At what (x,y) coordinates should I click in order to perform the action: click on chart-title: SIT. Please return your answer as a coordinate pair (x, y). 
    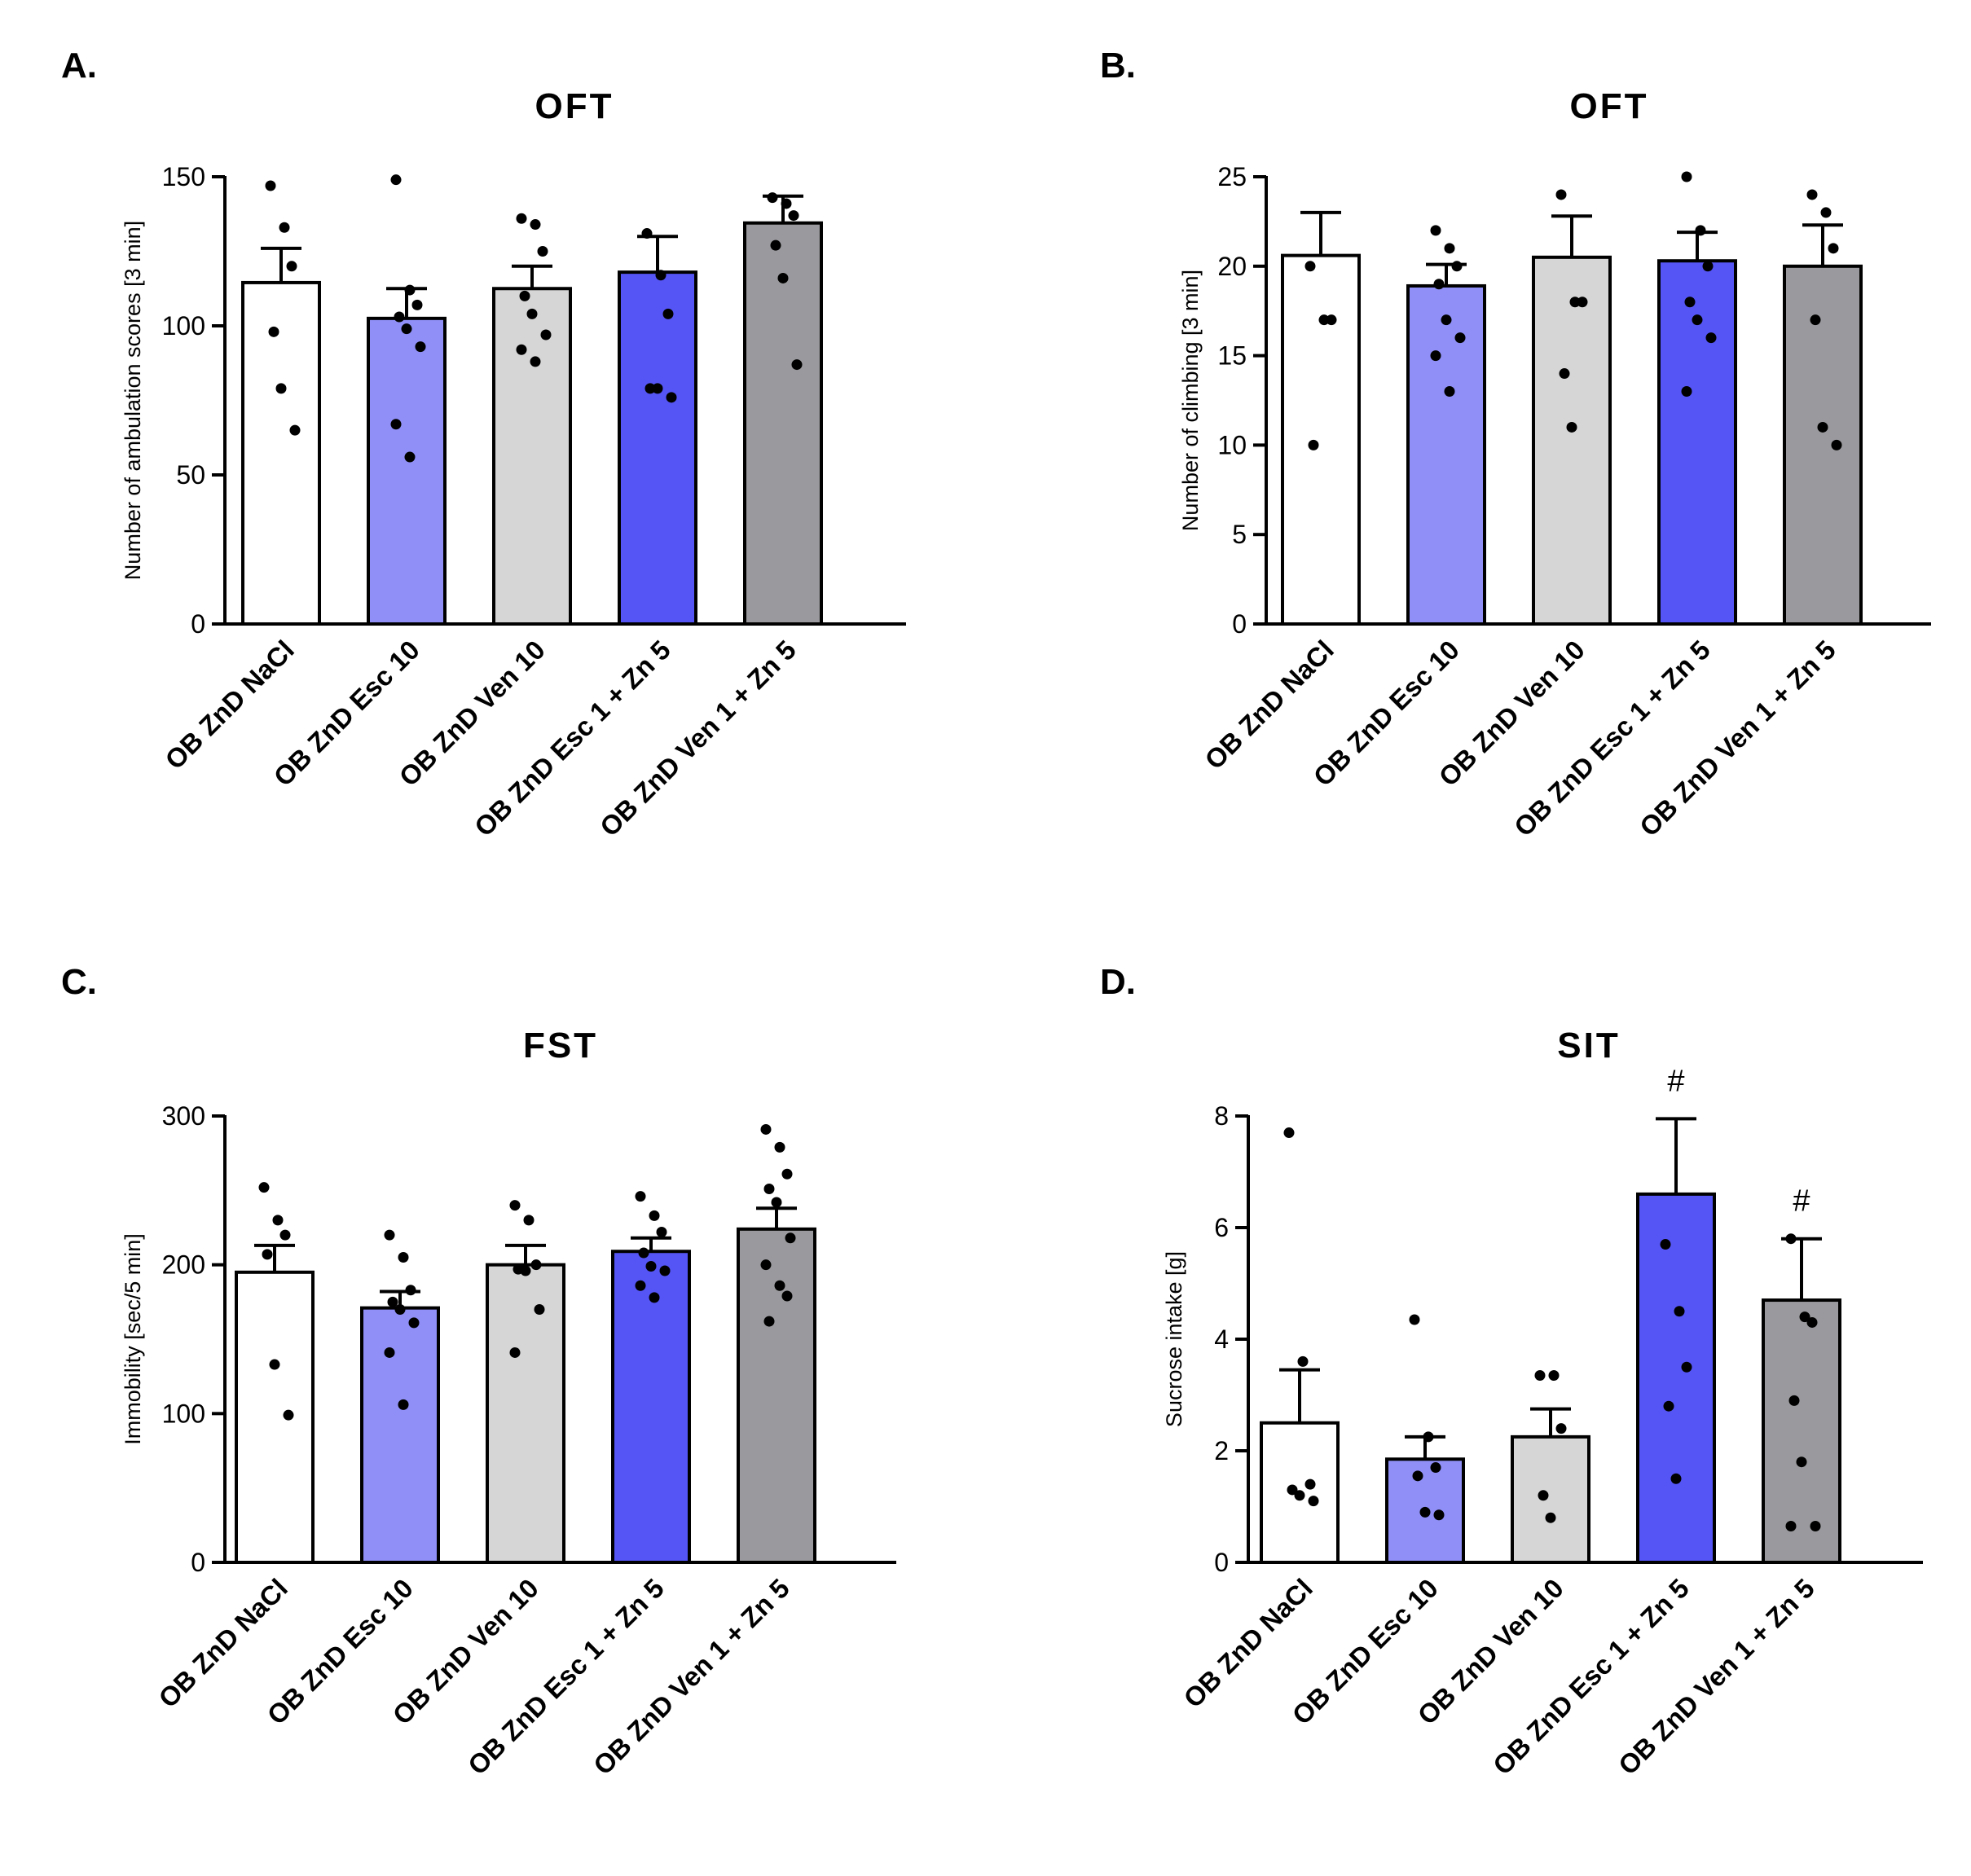
    Looking at the image, I should click on (1588, 1045).